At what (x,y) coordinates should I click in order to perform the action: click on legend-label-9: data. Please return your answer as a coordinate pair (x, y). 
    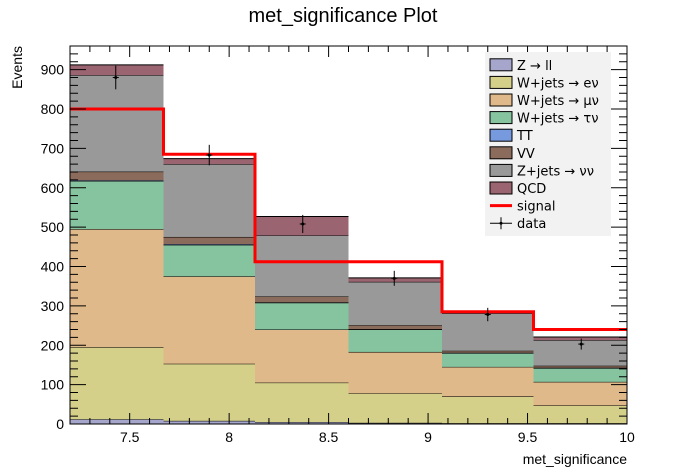
    Looking at the image, I should click on (531, 224).